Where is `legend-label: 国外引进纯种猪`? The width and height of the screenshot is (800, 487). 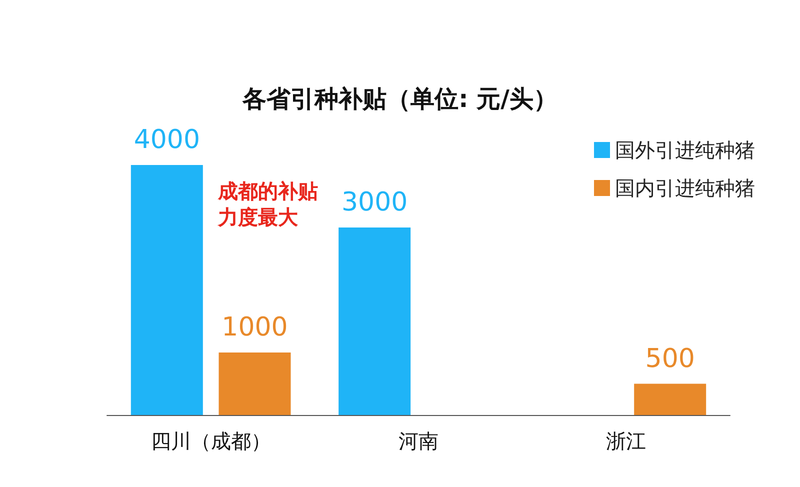 legend-label: 国外引进纯种猪 is located at coordinates (685, 150).